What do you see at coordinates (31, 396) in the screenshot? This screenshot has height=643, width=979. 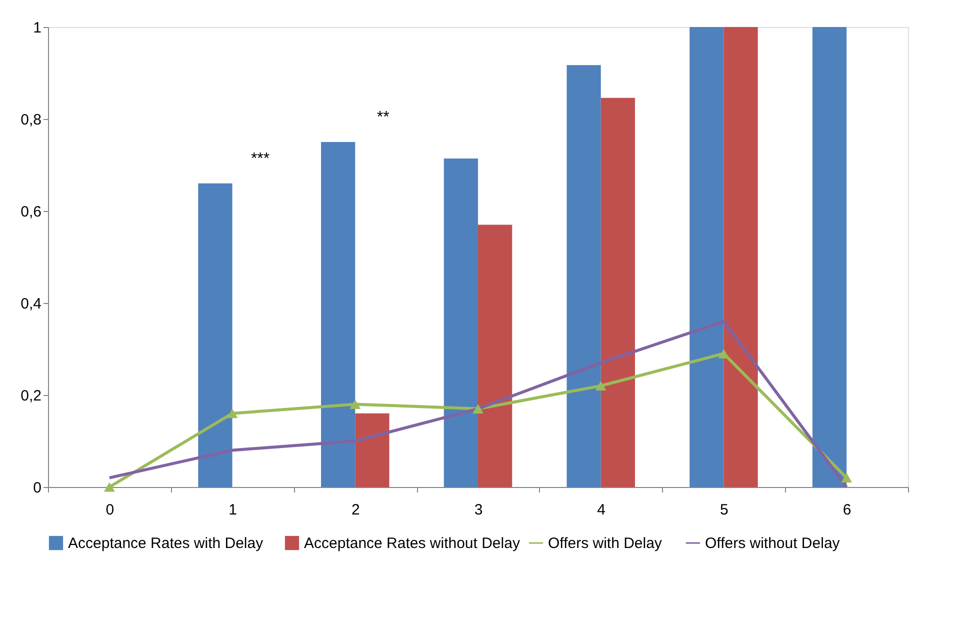 I see `y-tick-label: 0,2` at bounding box center [31, 396].